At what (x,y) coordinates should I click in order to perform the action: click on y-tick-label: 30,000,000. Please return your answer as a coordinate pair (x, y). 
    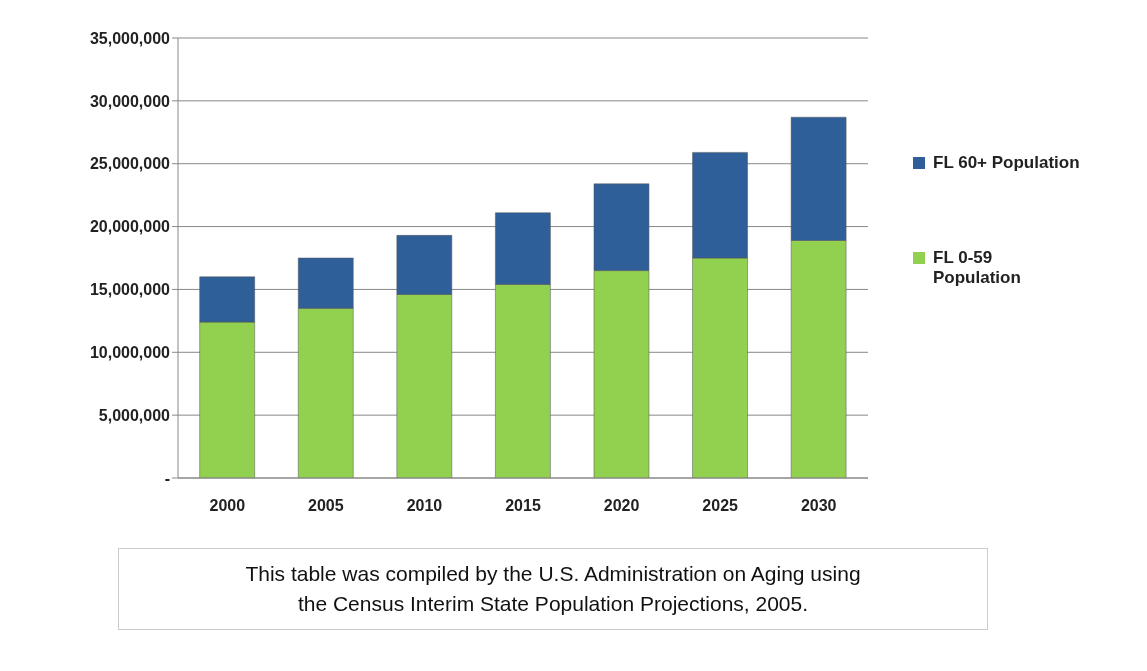
    Looking at the image, I should click on (130, 101).